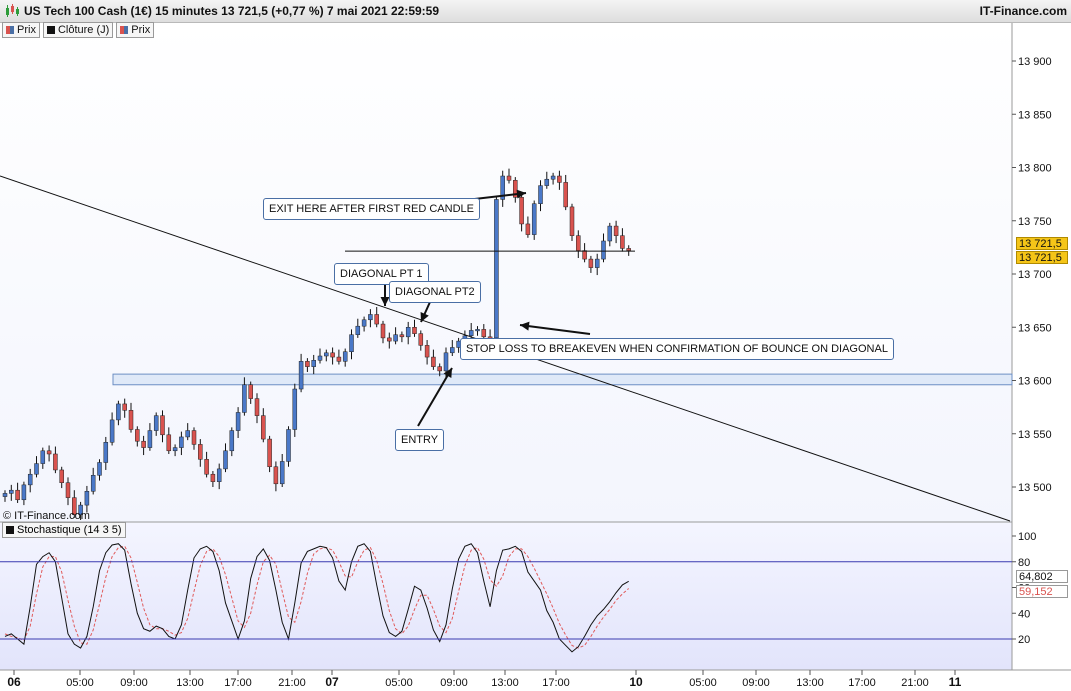 Image resolution: width=1071 pixels, height=691 pixels. What do you see at coordinates (1042, 257) in the screenshot?
I see `price-tag-last: 13 721,5` at bounding box center [1042, 257].